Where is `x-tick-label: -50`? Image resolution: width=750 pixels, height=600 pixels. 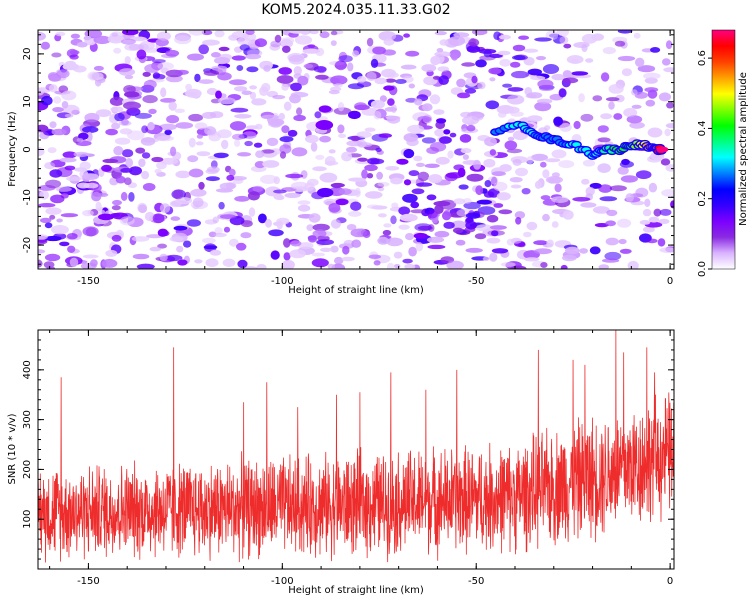 x-tick-label: -50 is located at coordinates (476, 581).